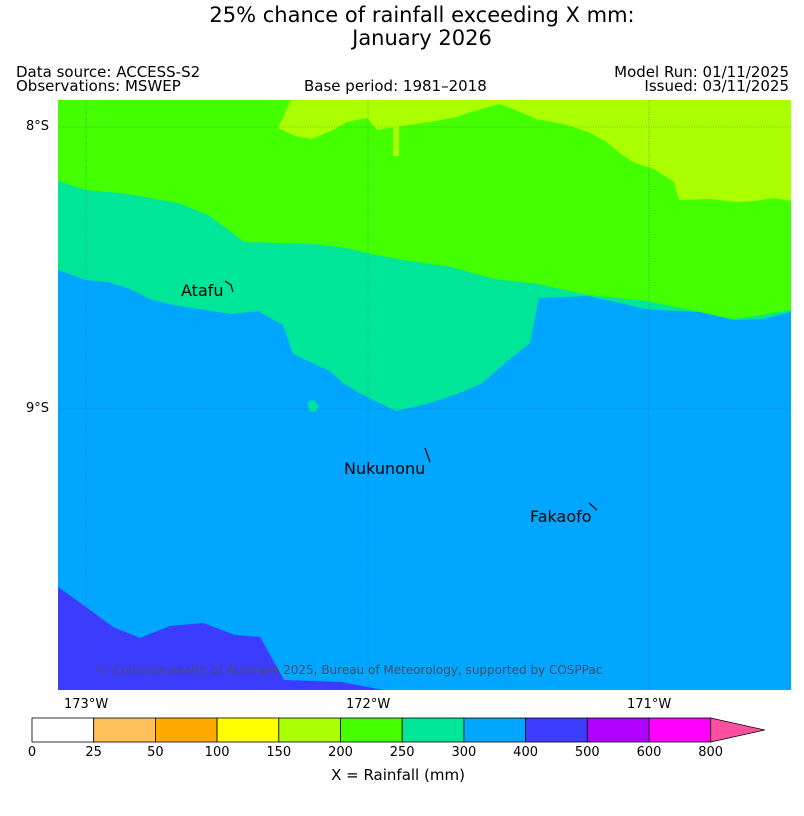 The image size is (804, 816). What do you see at coordinates (98, 86) in the screenshot?
I see `observations: Observations: MSWEP` at bounding box center [98, 86].